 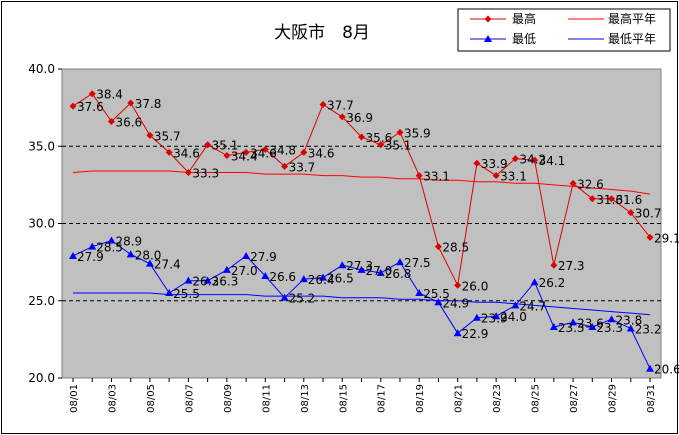 I want to click on min-data-label: 26.4, so click(x=321, y=280).